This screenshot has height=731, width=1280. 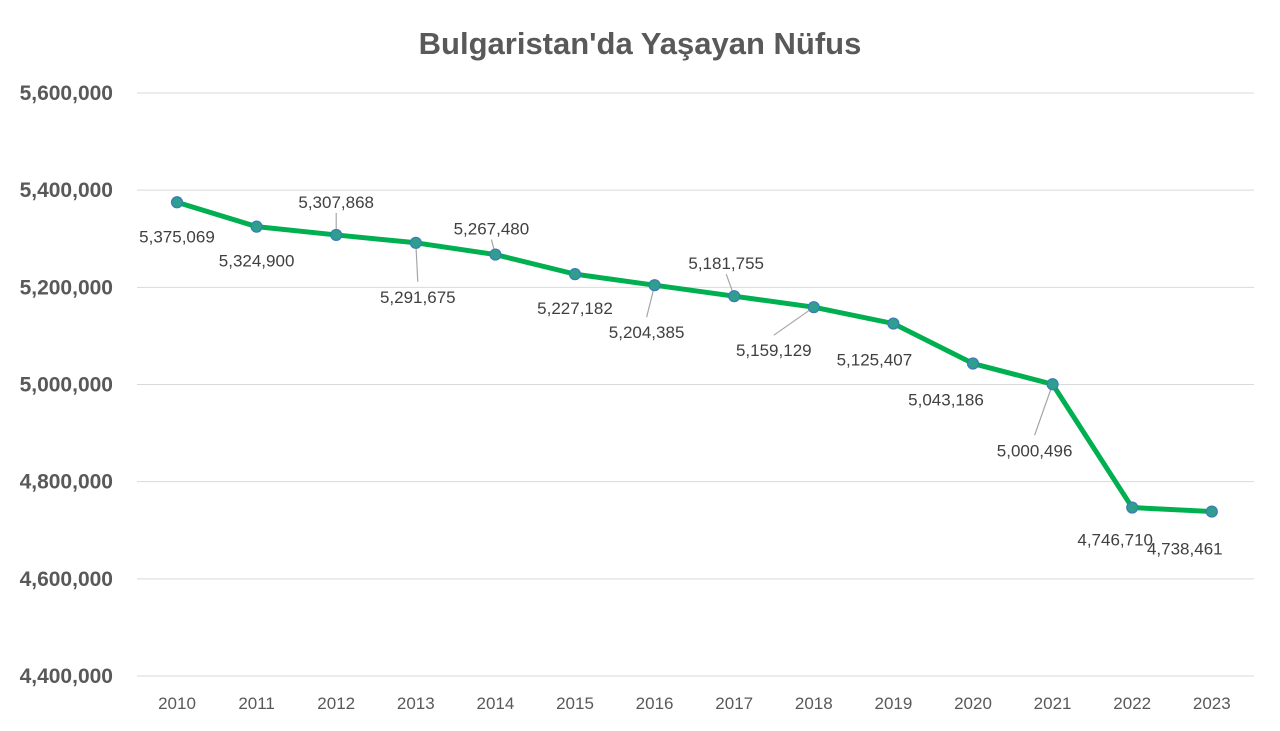 What do you see at coordinates (336, 703) in the screenshot?
I see `x-tick-label: 2012` at bounding box center [336, 703].